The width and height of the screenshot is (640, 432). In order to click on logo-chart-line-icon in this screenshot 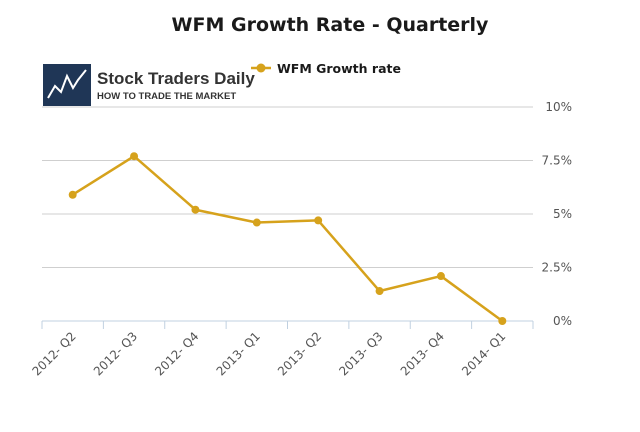, I will do `click(67, 84)`.